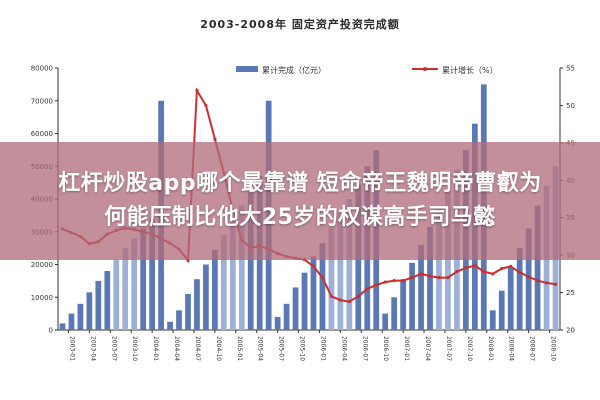 This screenshot has height=400, width=600. Describe the element at coordinates (42, 69) in the screenshot. I see `y-left-tick-label: 80000` at that location.